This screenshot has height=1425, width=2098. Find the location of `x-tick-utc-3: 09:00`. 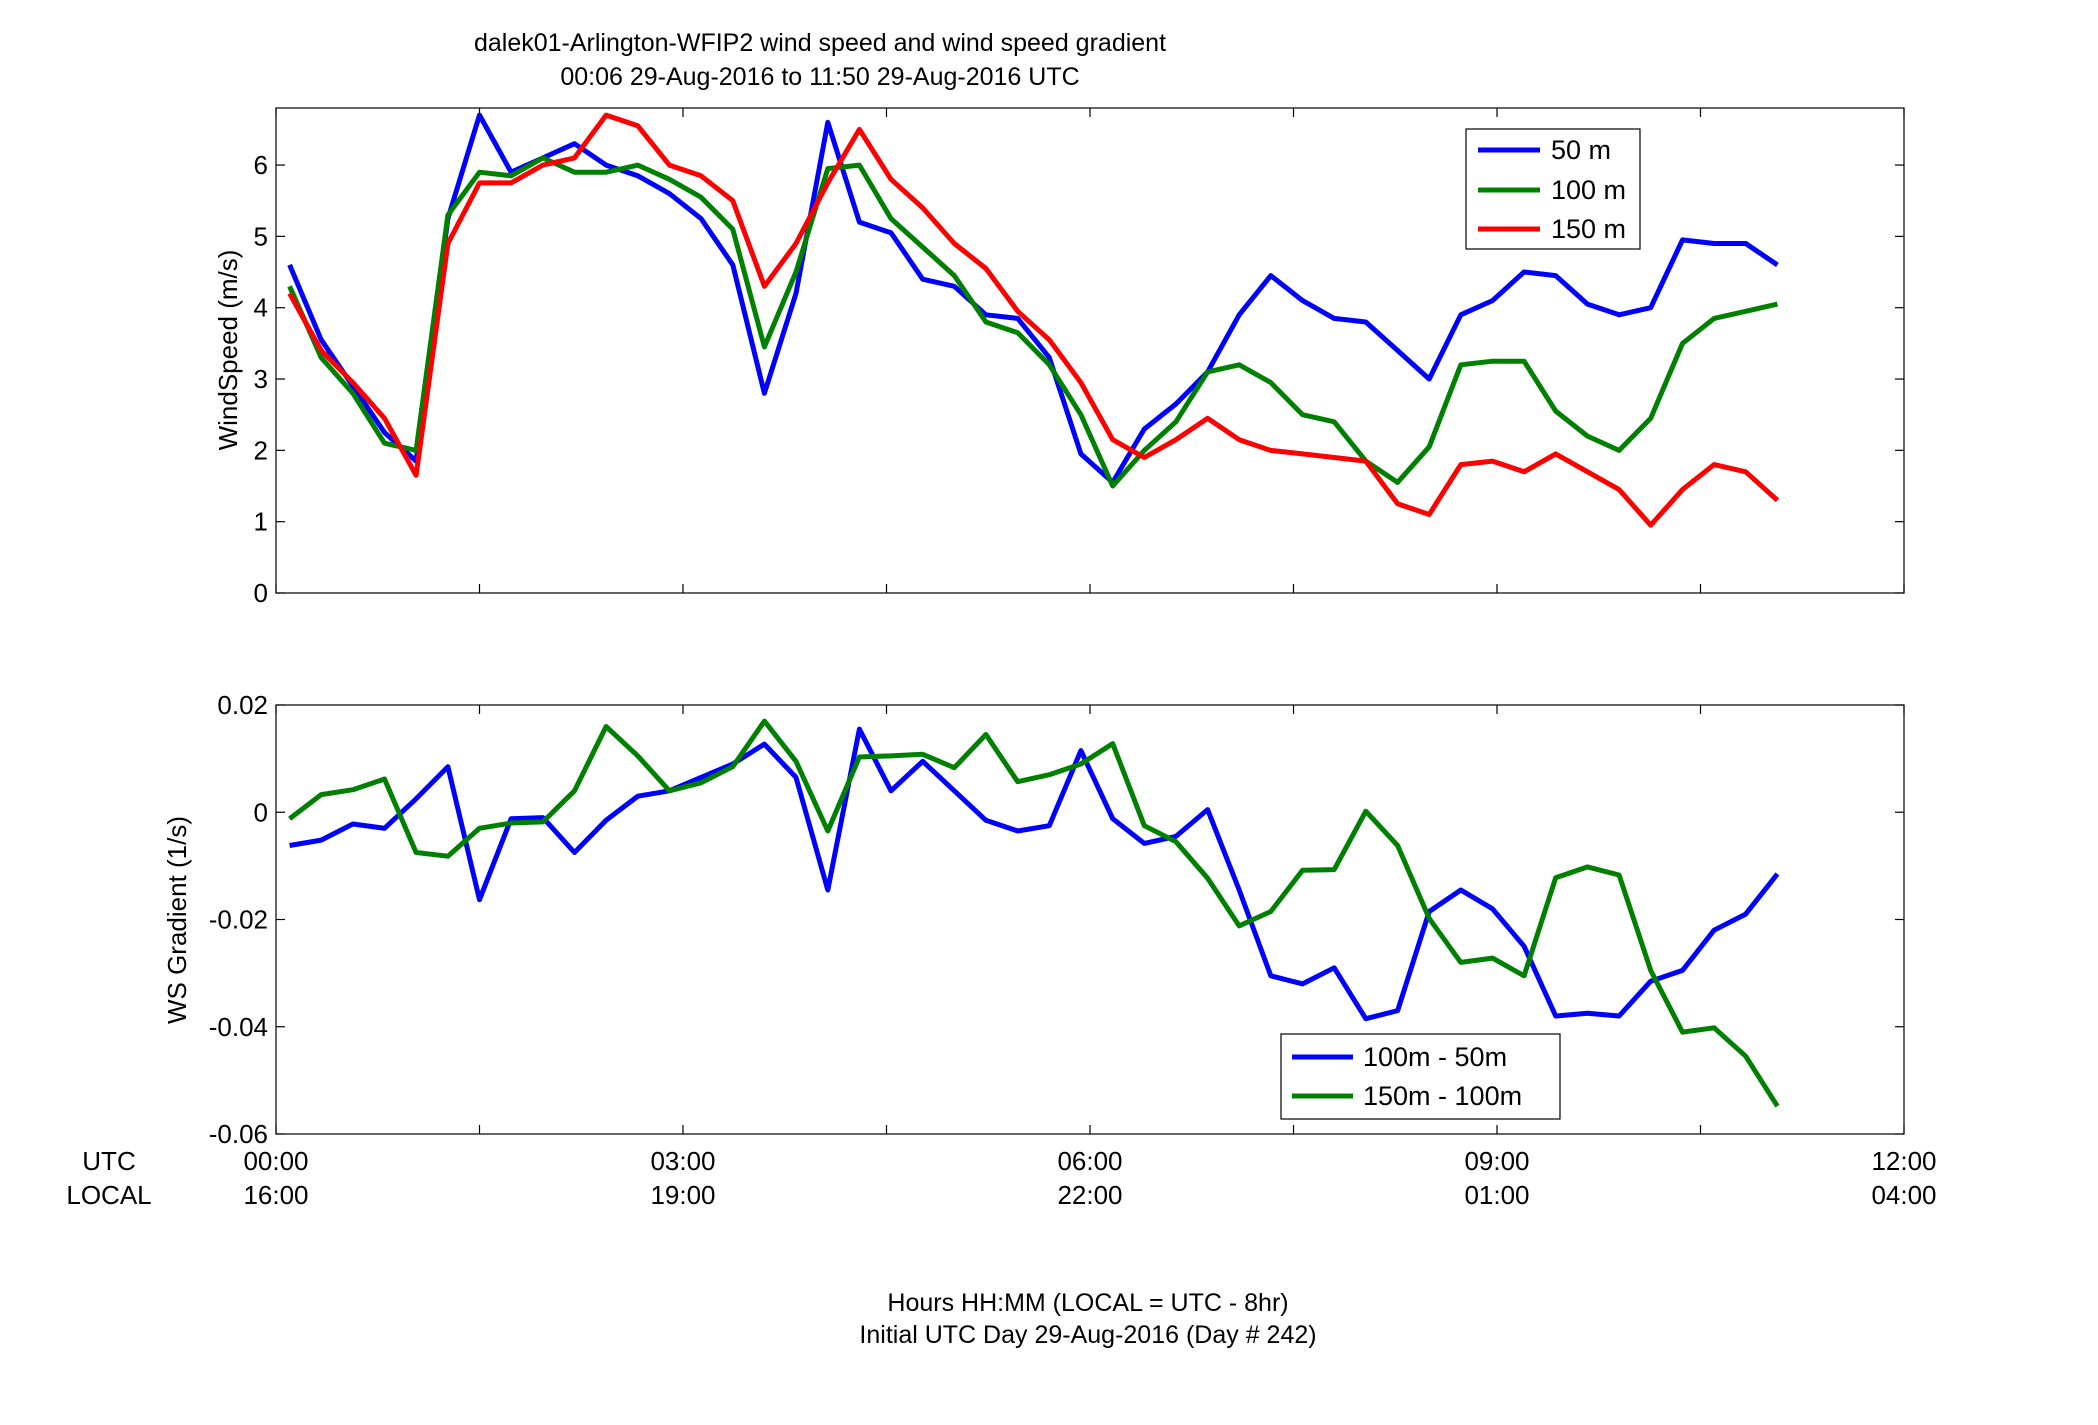

x-tick-utc-3: 09:00 is located at coordinates (1496, 1161).